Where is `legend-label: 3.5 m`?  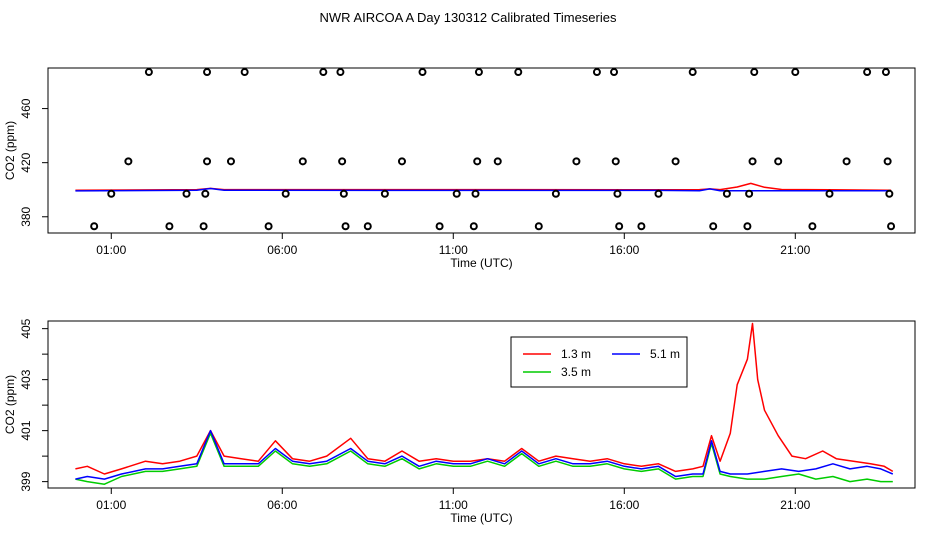
legend-label: 3.5 m is located at coordinates (576, 372).